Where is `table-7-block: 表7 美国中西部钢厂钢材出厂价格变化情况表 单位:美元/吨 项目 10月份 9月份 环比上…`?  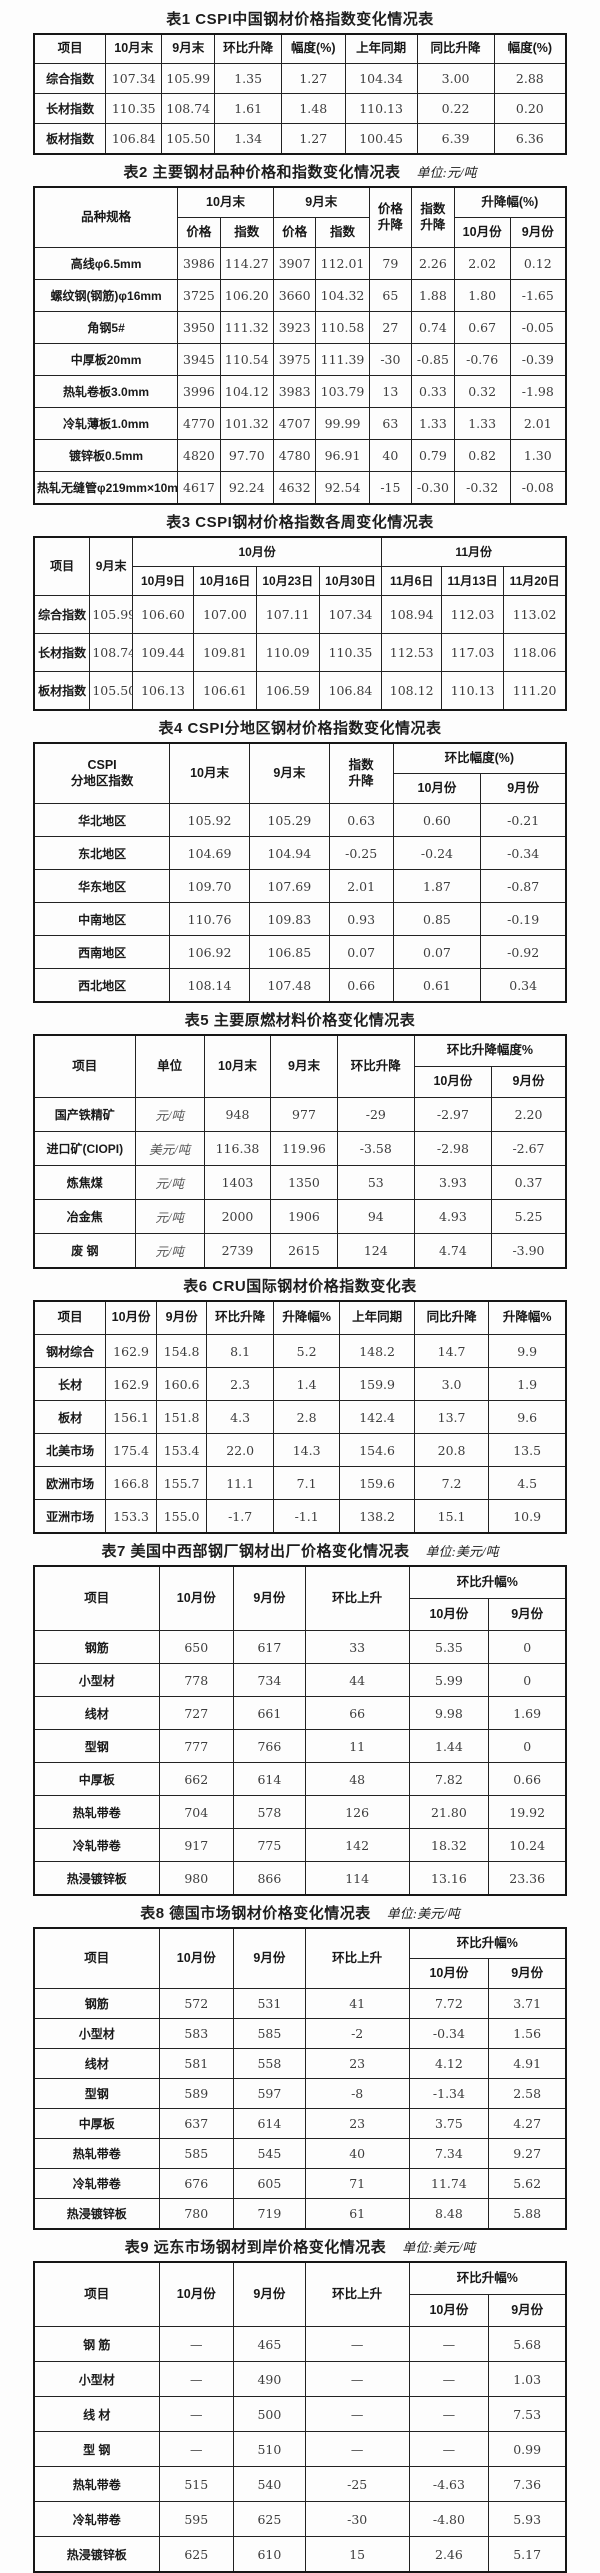
table-7-block: 表7 美国中西部钢厂钢材出厂价格变化情况表 单位:美元/吨 项目 10月份 9月份 环比上… is located at coordinates (300, 1715).